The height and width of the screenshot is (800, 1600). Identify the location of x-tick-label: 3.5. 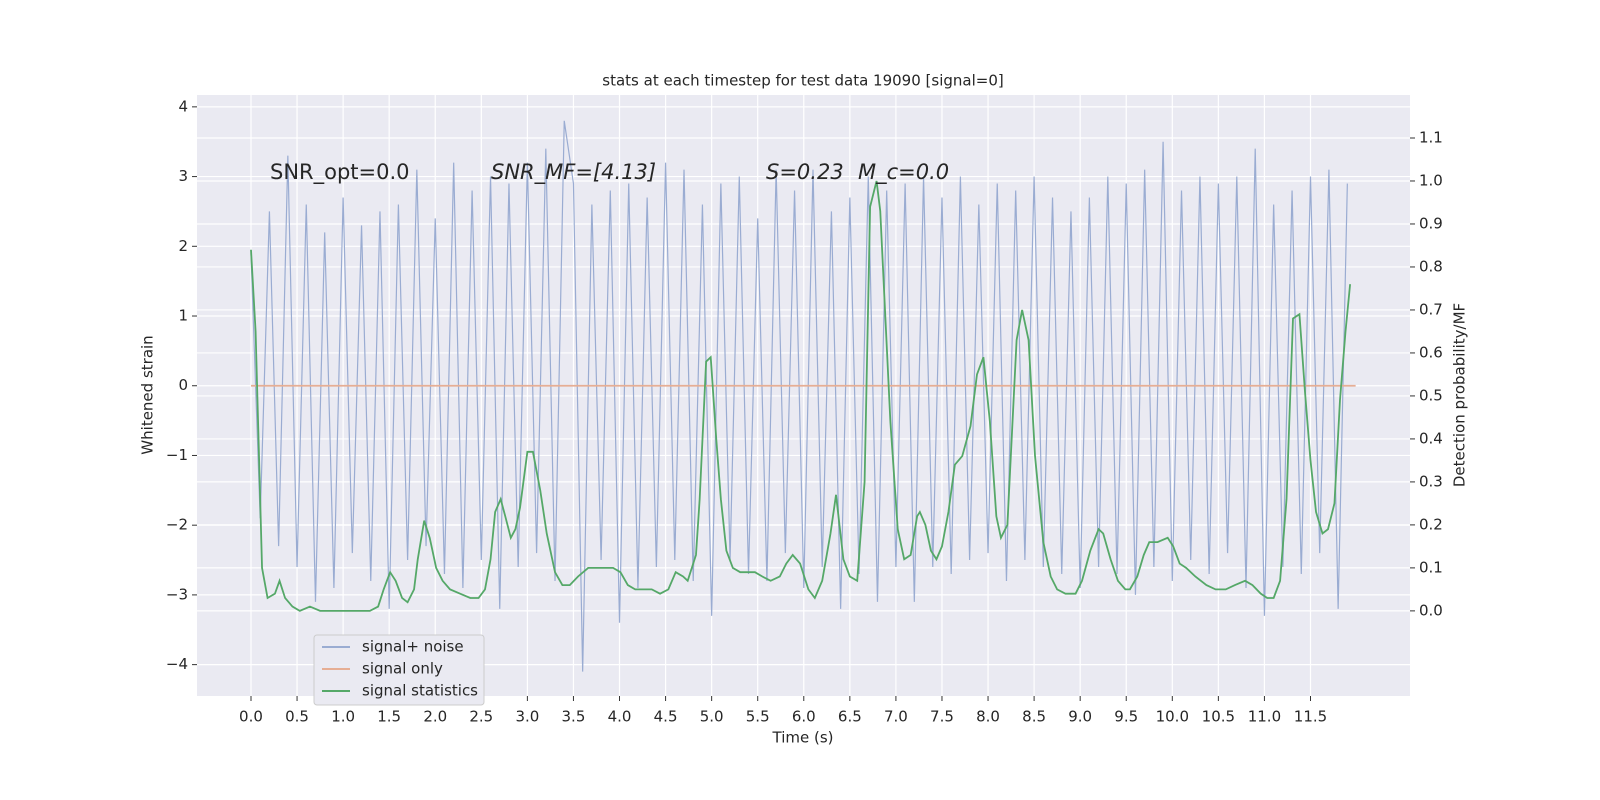
(574, 717).